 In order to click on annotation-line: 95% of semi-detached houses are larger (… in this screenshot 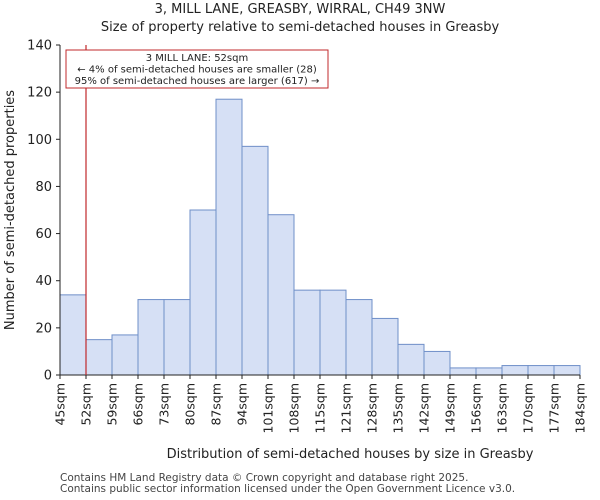, I will do `click(197, 81)`.